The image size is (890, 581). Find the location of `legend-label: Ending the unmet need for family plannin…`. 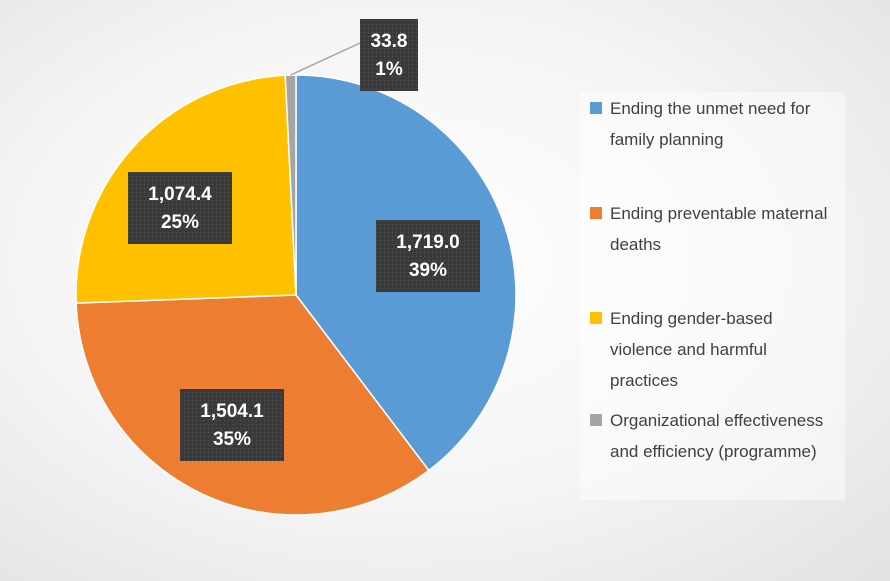

legend-label: Ending the unmet need for family plannin… is located at coordinates (710, 124).